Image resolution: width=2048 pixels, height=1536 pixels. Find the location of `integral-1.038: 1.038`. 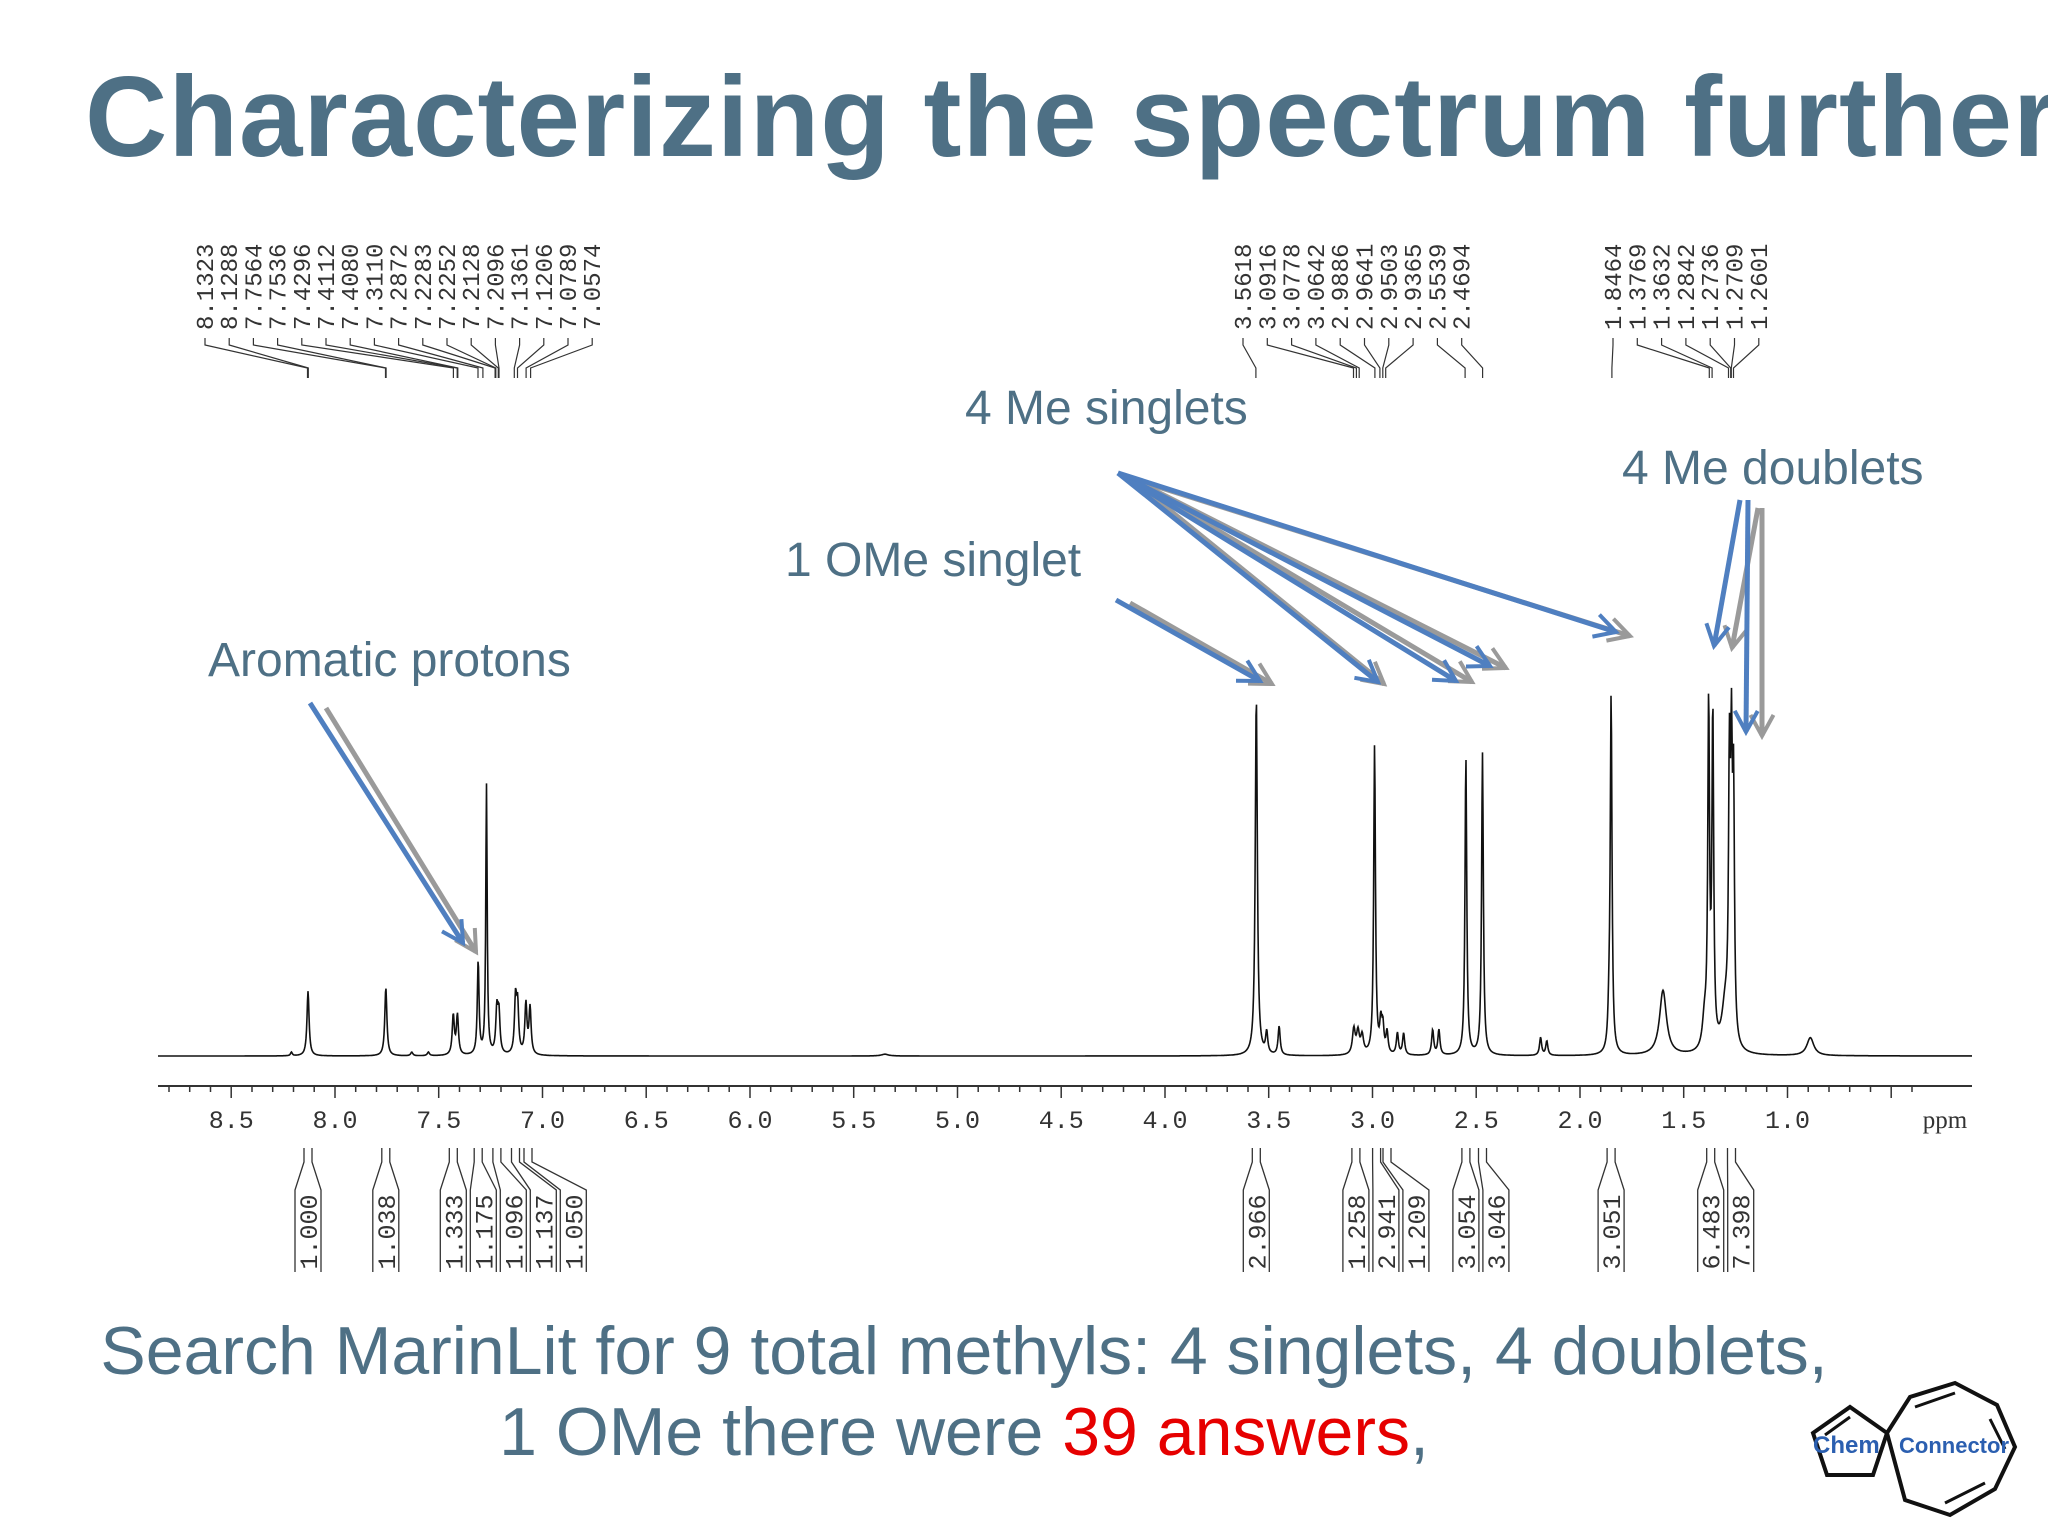

integral-1.038: 1.038 is located at coordinates (387, 1210).